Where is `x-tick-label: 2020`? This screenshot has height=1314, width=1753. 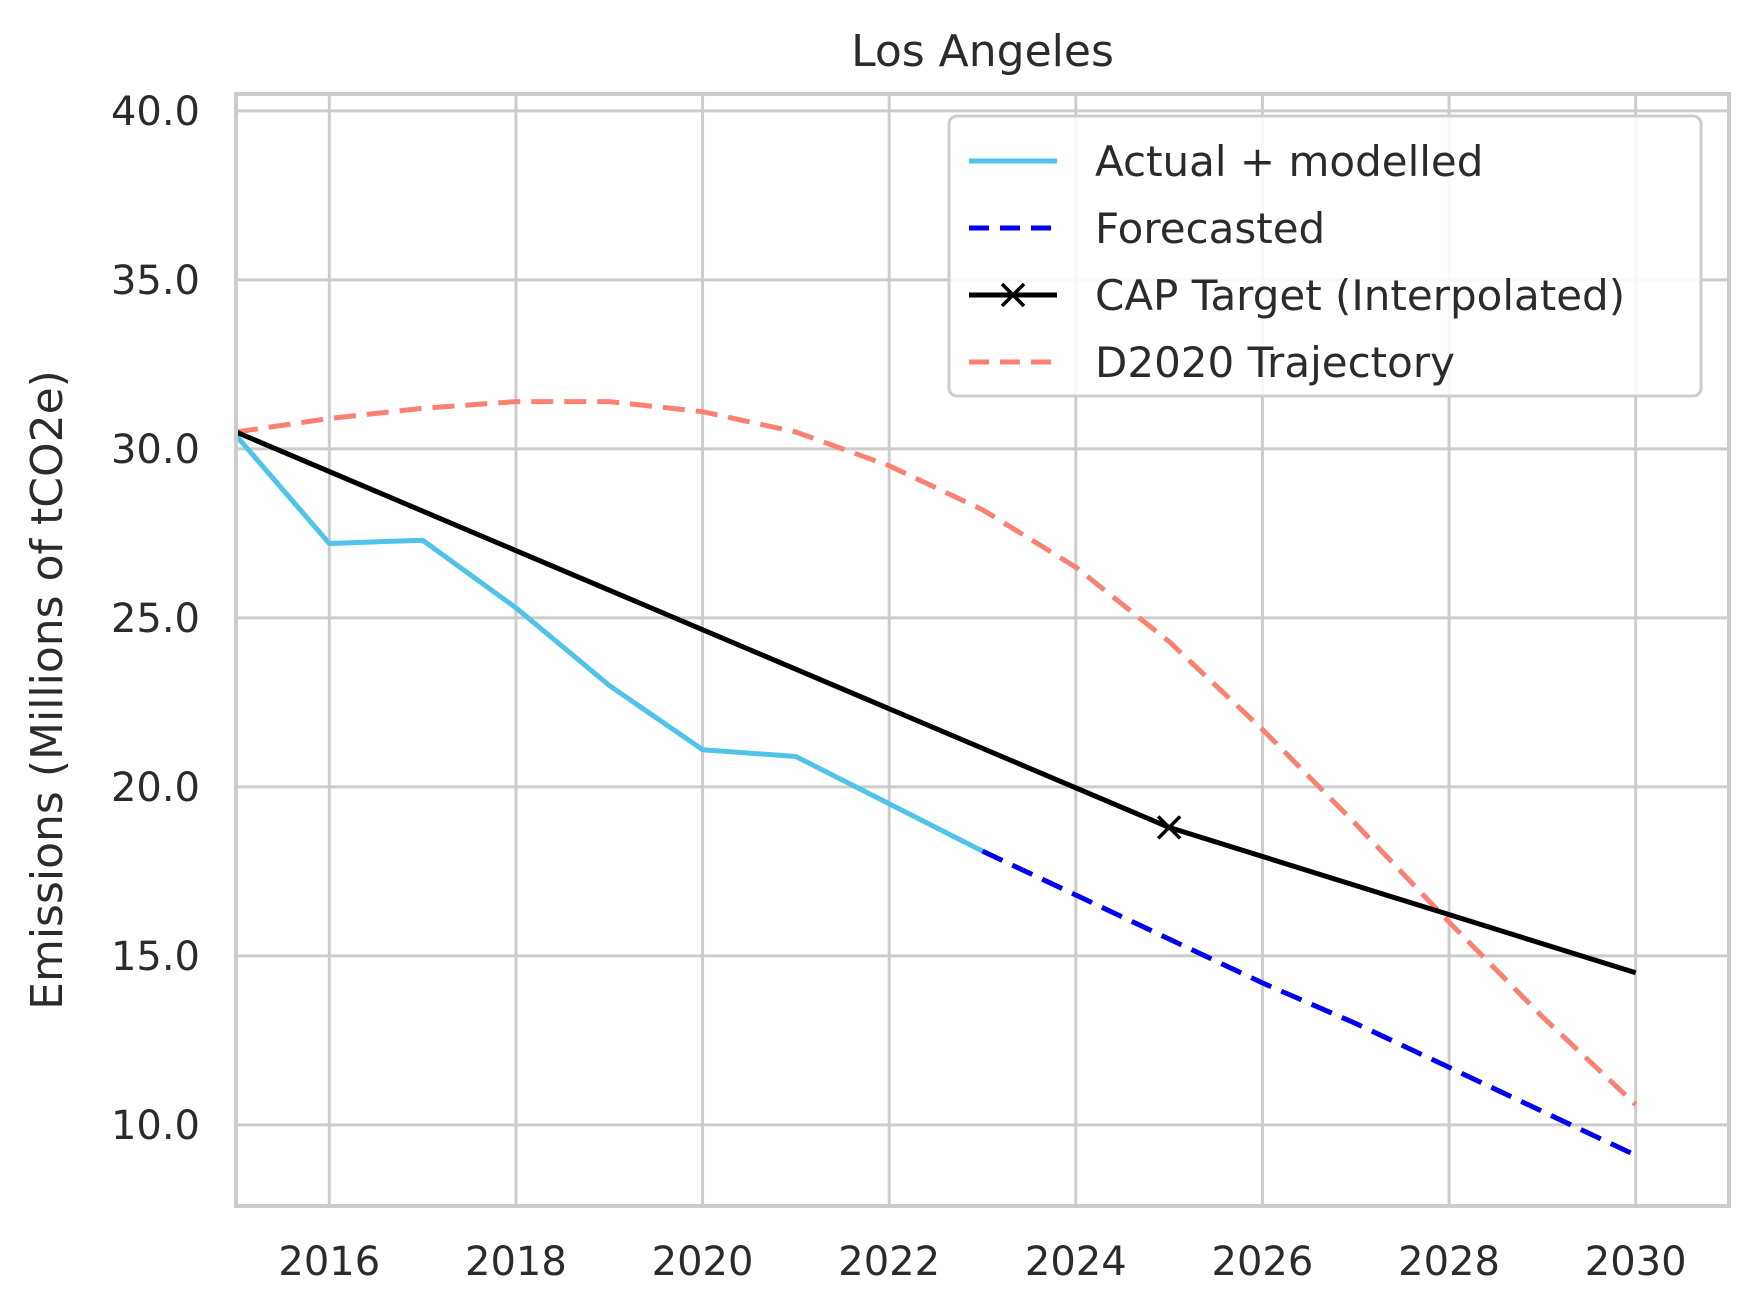 x-tick-label: 2020 is located at coordinates (703, 1262).